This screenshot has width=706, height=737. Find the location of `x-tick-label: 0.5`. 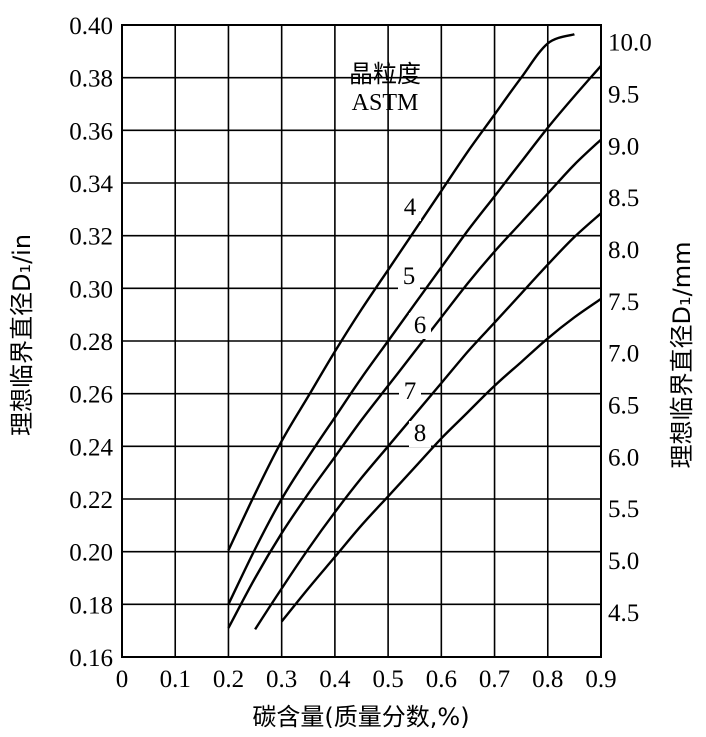

x-tick-label: 0.5 is located at coordinates (387, 679).